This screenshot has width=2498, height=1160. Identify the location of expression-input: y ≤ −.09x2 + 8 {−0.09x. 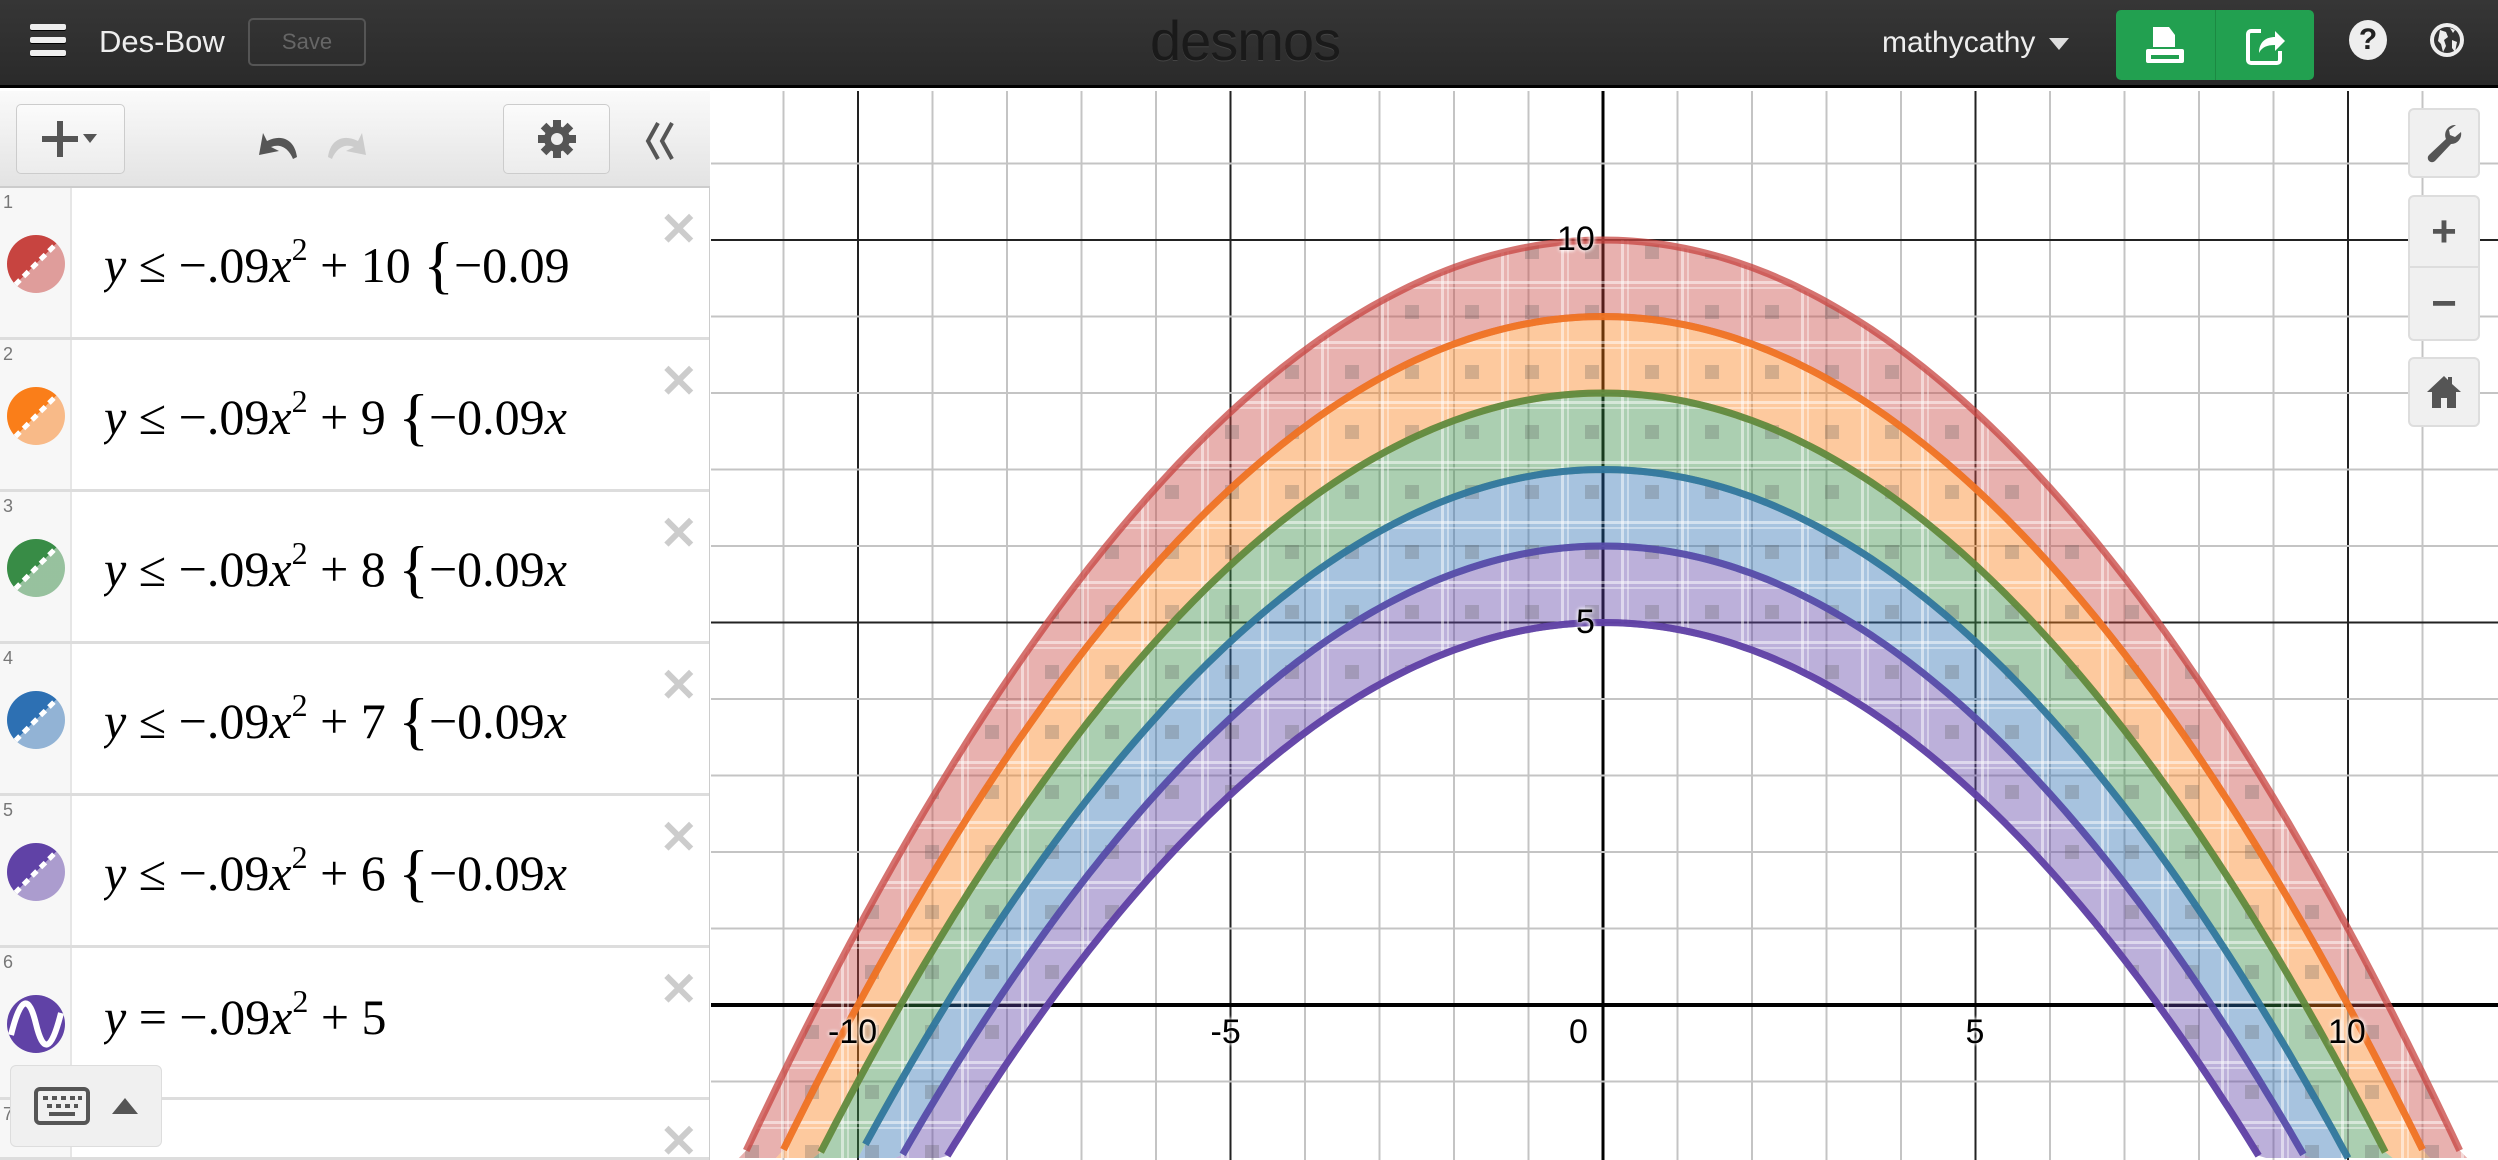
(384, 569).